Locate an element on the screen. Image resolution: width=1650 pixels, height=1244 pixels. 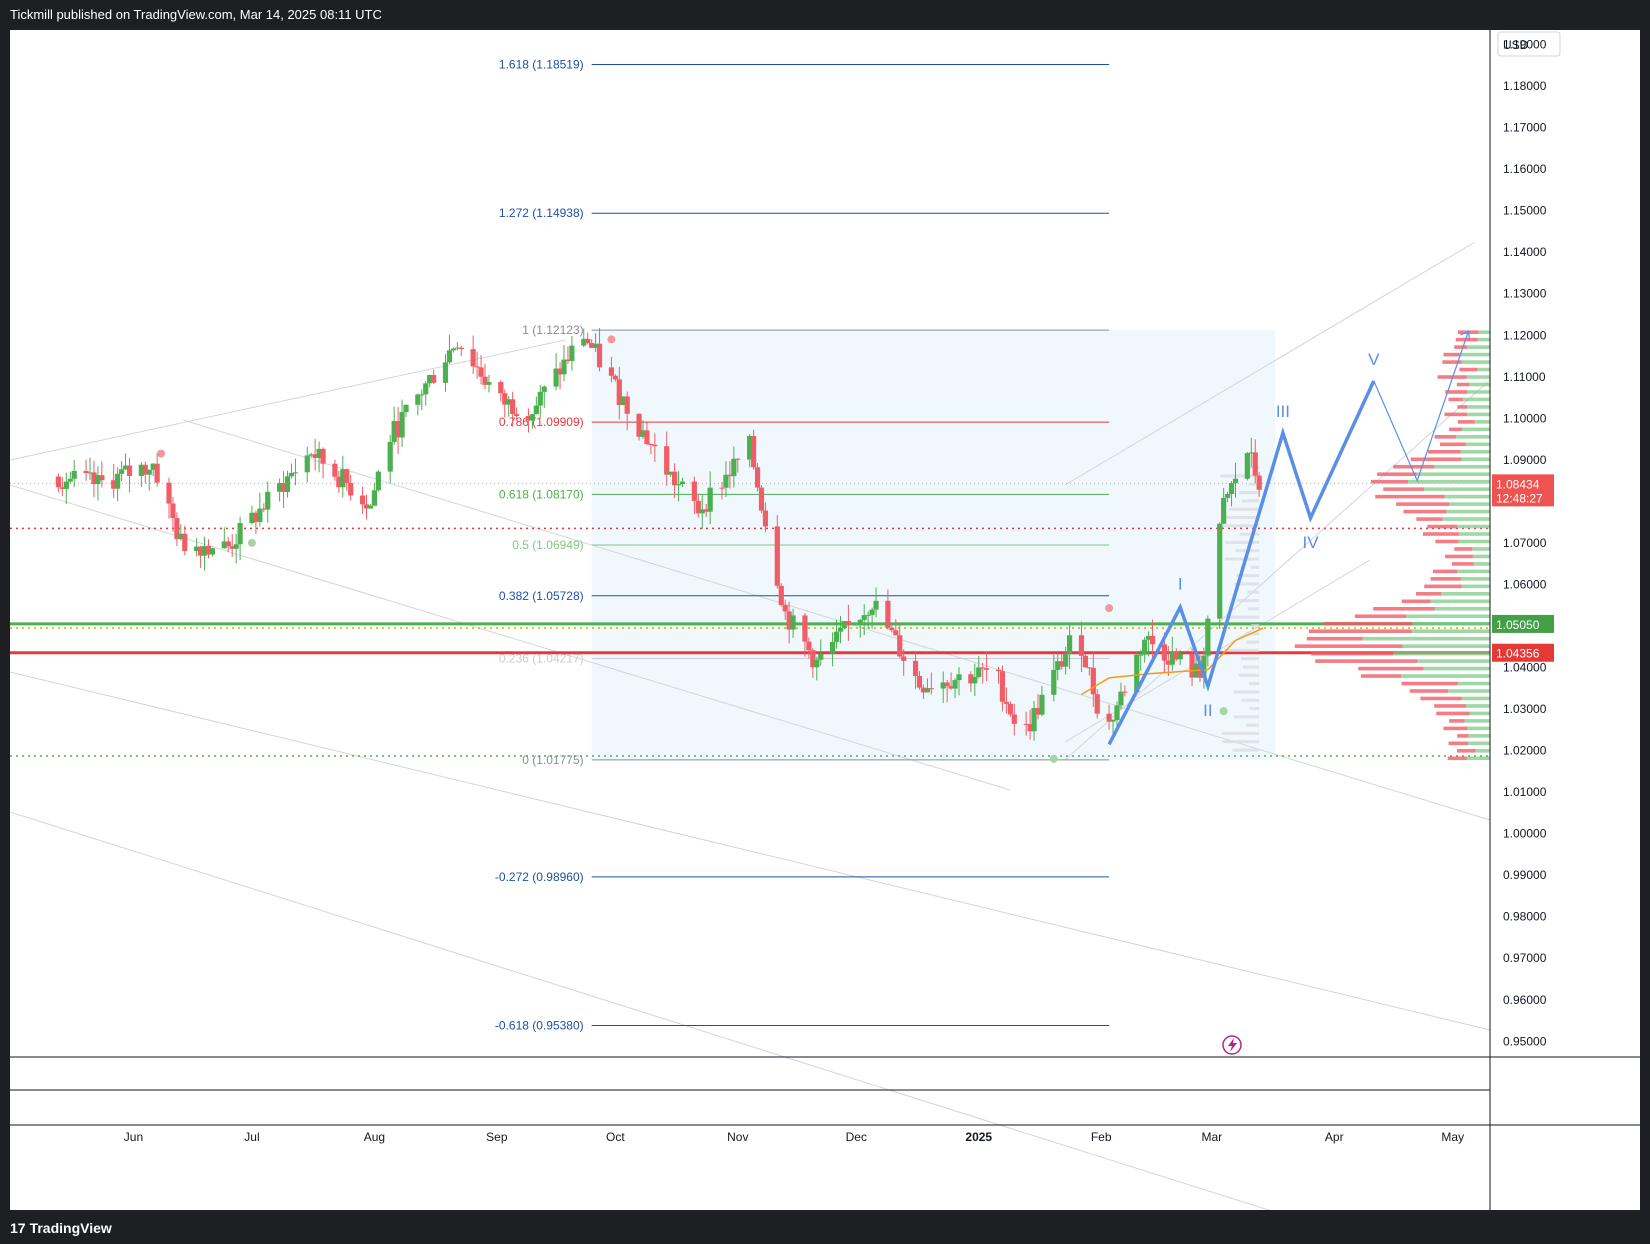
fib-level-label: -0.272 (0.98960) is located at coordinates (539, 877).